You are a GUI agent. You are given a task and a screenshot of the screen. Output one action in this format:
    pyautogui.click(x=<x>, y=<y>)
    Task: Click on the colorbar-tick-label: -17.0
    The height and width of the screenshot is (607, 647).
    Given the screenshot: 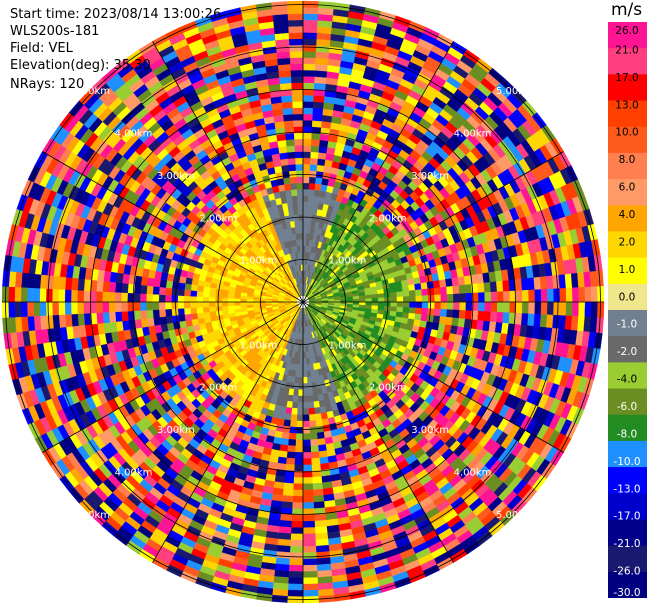 What is the action you would take?
    pyautogui.click(x=626, y=517)
    